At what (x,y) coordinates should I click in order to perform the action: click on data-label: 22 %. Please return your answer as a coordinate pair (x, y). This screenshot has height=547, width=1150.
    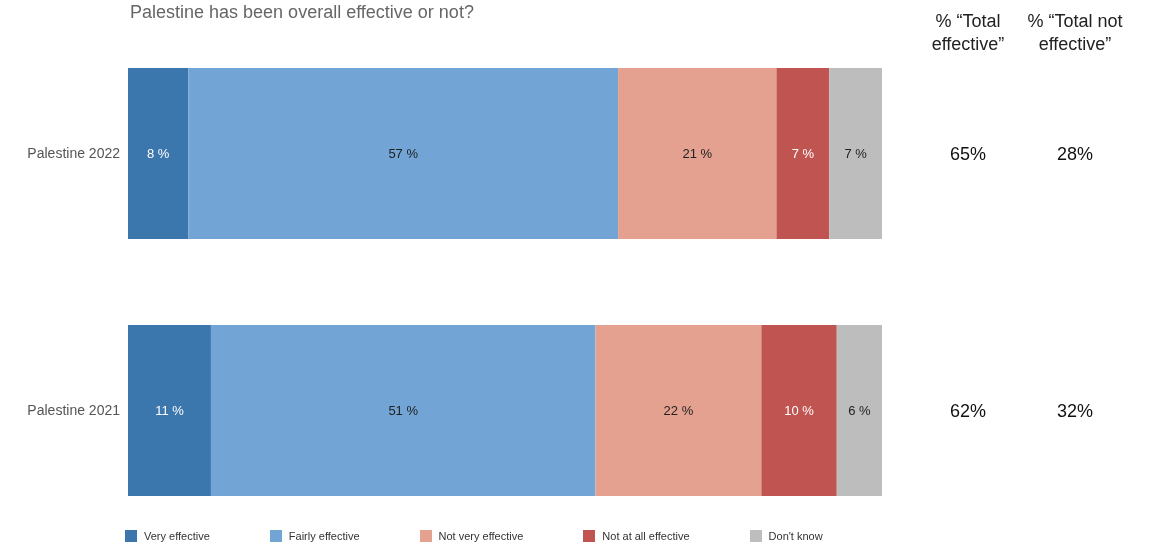
    Looking at the image, I should click on (678, 410).